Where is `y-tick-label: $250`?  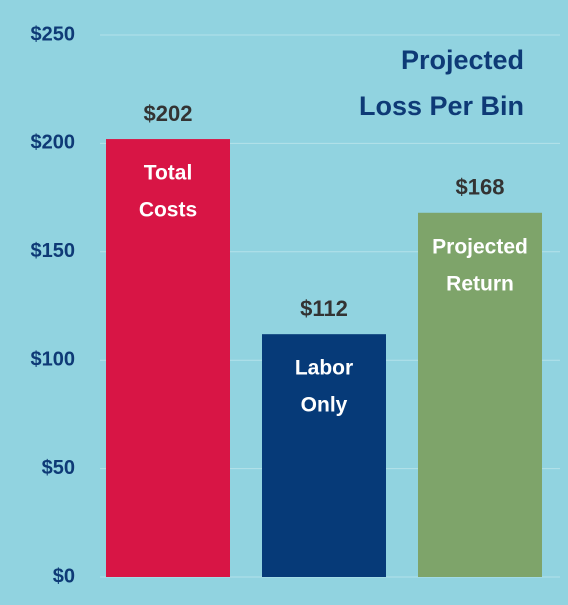
y-tick-label: $250 is located at coordinates (53, 34).